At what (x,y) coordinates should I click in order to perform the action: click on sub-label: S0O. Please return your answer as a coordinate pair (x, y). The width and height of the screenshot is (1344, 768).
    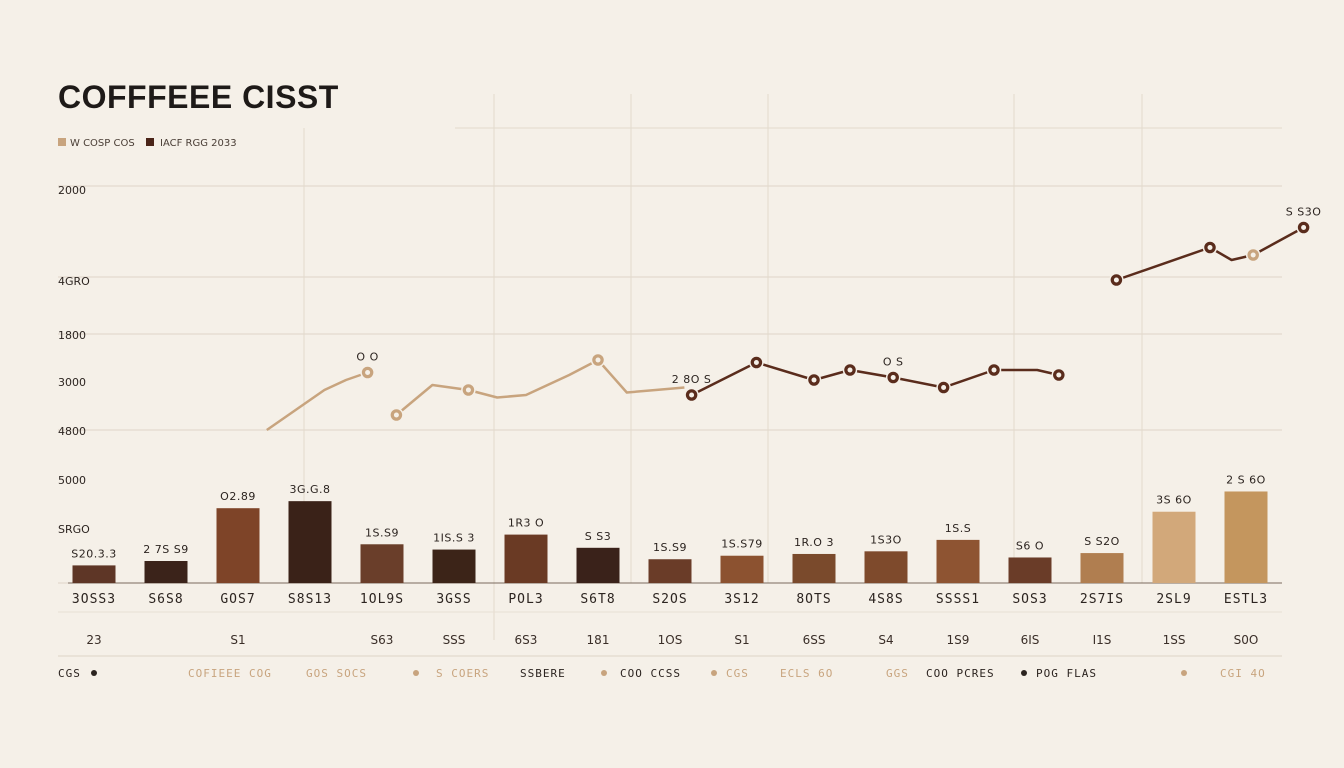
    Looking at the image, I should click on (1246, 640).